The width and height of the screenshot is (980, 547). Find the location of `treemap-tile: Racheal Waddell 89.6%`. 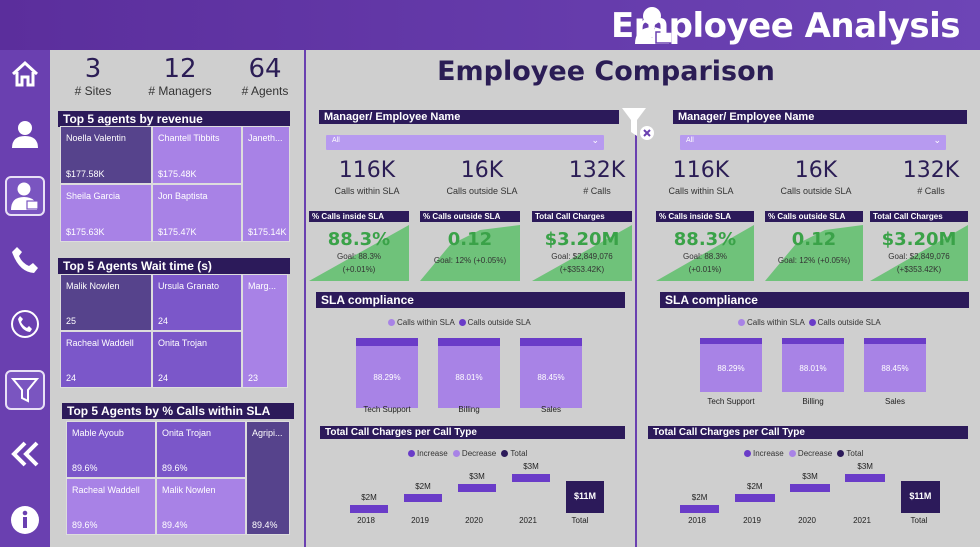

treemap-tile: Racheal Waddell 89.6% is located at coordinates (111, 506).